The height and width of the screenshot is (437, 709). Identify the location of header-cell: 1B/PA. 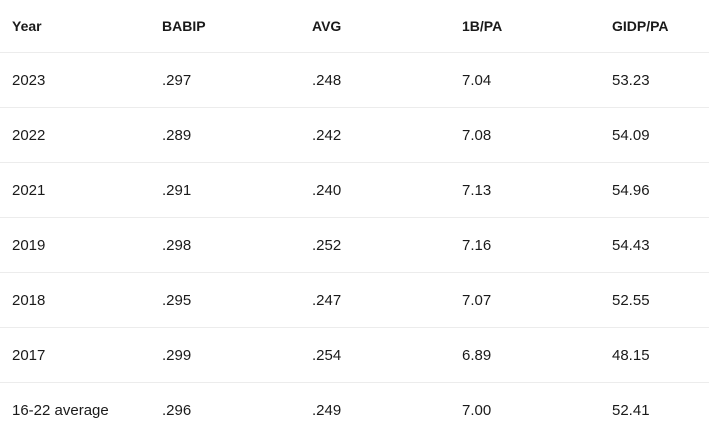
(525, 26).